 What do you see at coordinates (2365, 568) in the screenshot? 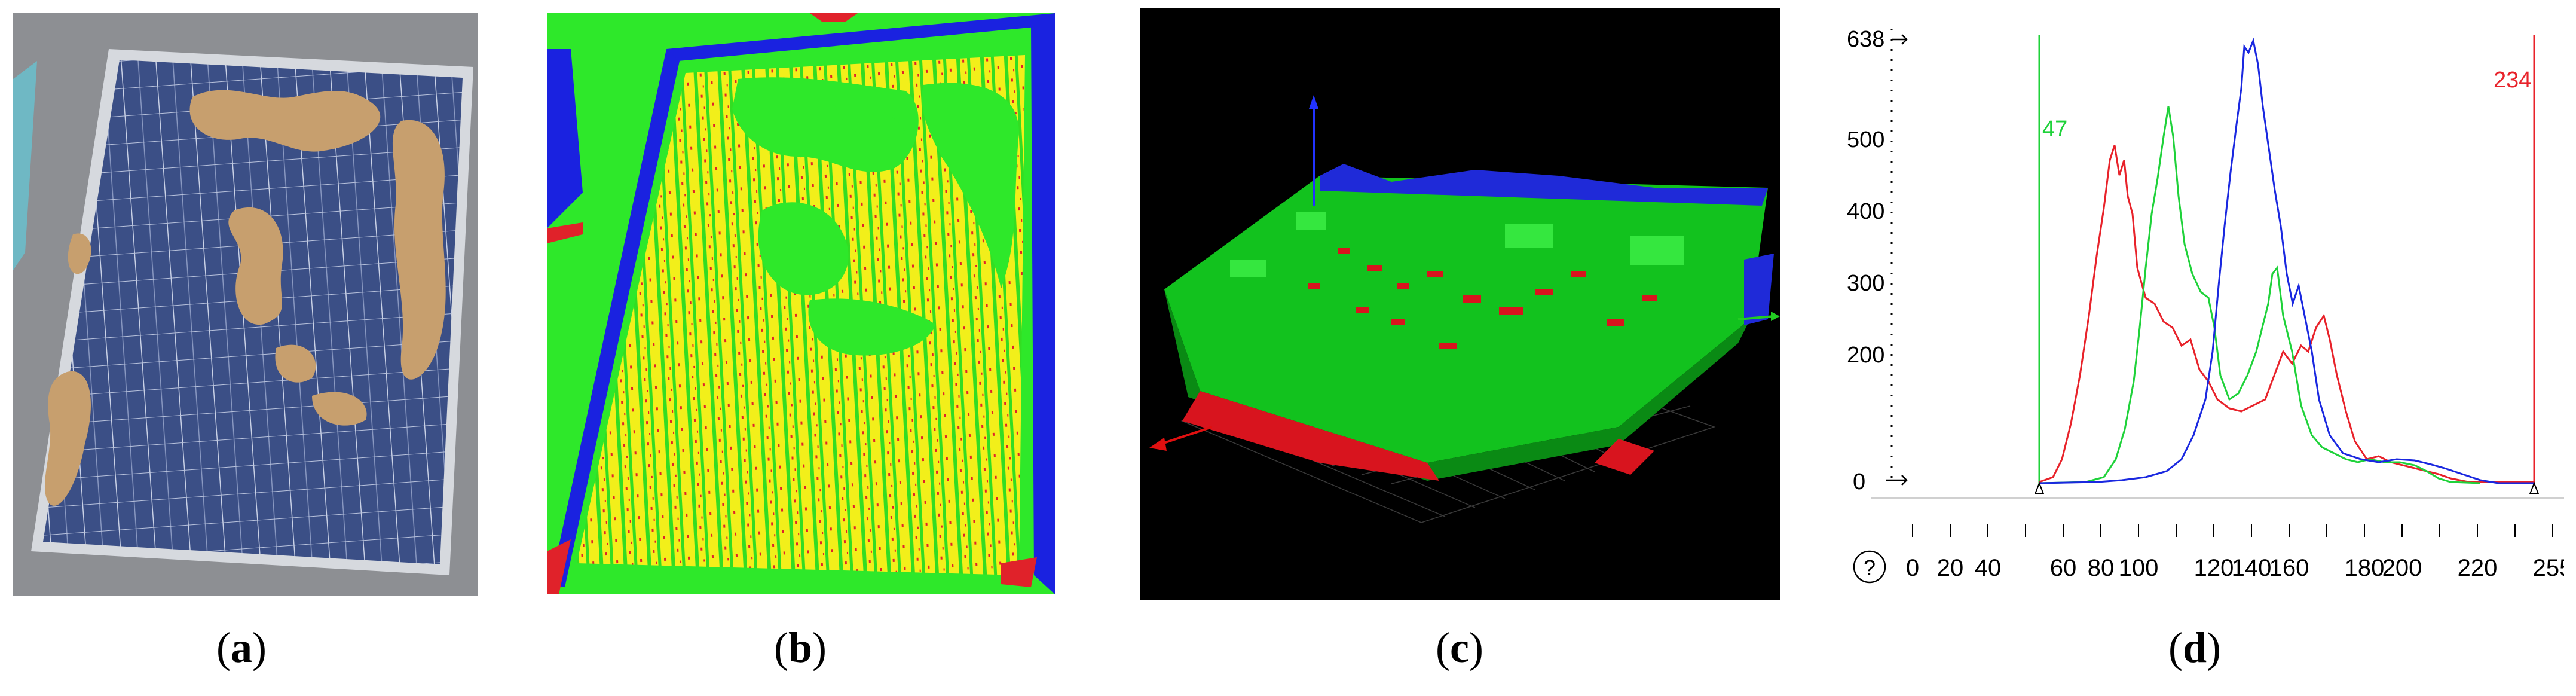
I see `x-tick-180: 180` at bounding box center [2365, 568].